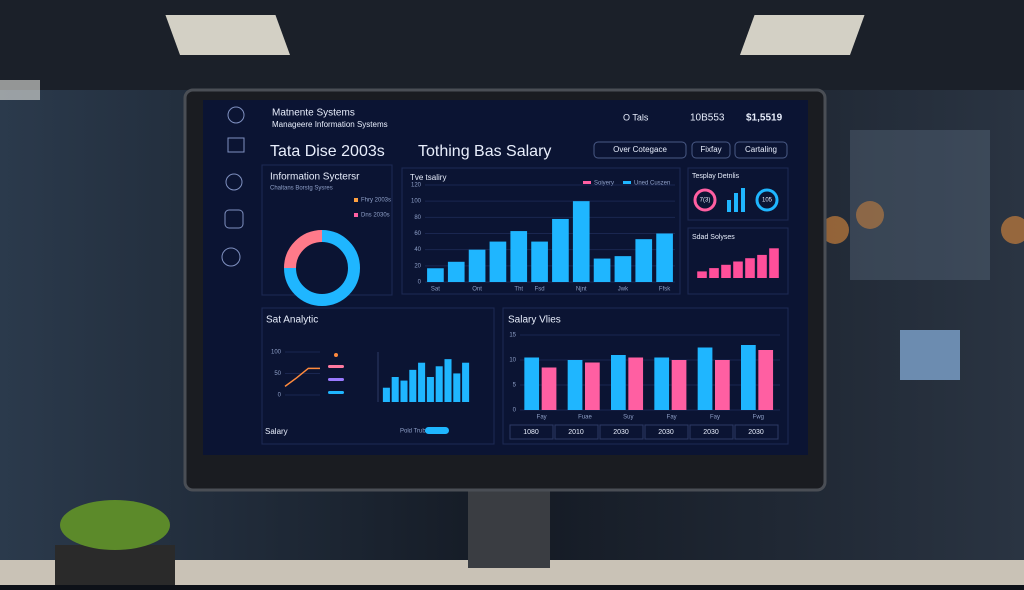  What do you see at coordinates (435, 290) in the screenshot?
I see `x-tick-label: Sat` at bounding box center [435, 290].